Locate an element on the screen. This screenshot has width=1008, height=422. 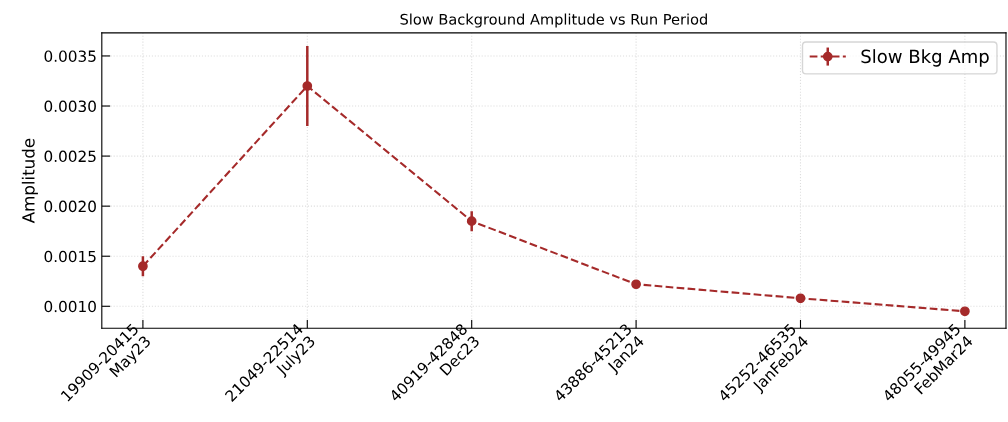
y-tick-label: 0.0030 is located at coordinates (70, 106).